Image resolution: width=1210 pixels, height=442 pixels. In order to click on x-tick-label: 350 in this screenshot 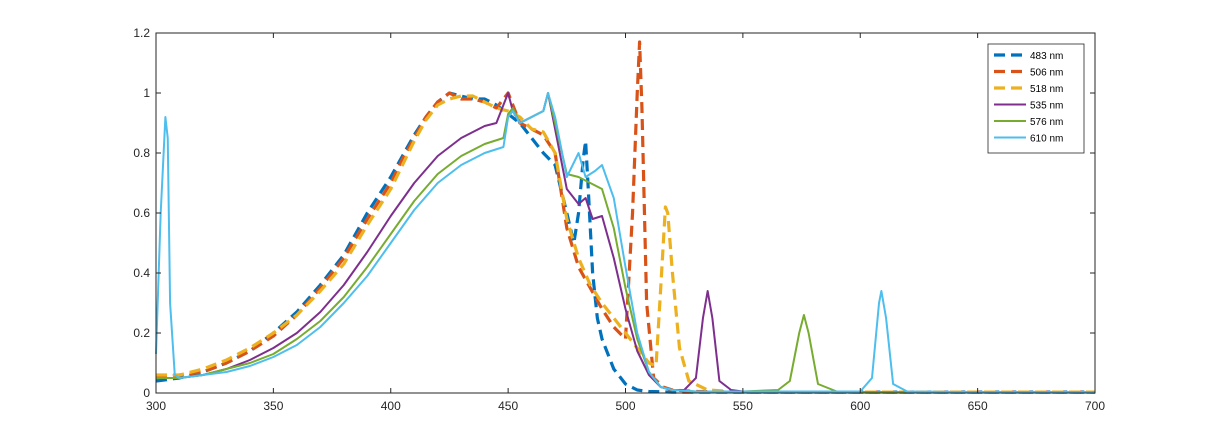, I will do `click(273, 406)`.